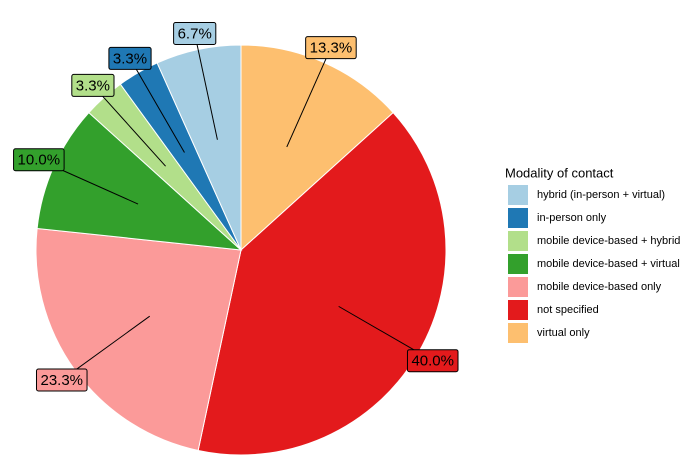  I want to click on legend-label: not specified, so click(568, 310).